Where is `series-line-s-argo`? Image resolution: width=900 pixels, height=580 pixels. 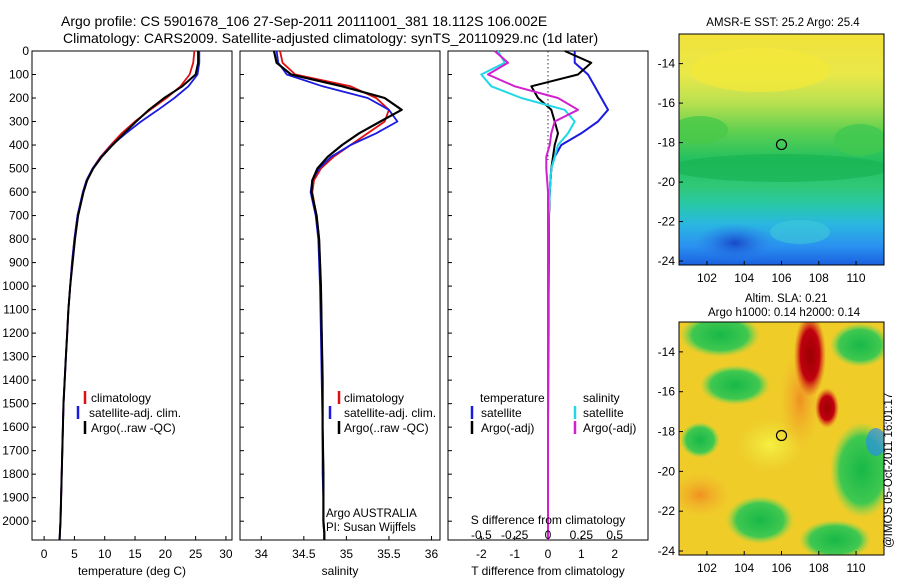 series-line-s-argo is located at coordinates (533, 295).